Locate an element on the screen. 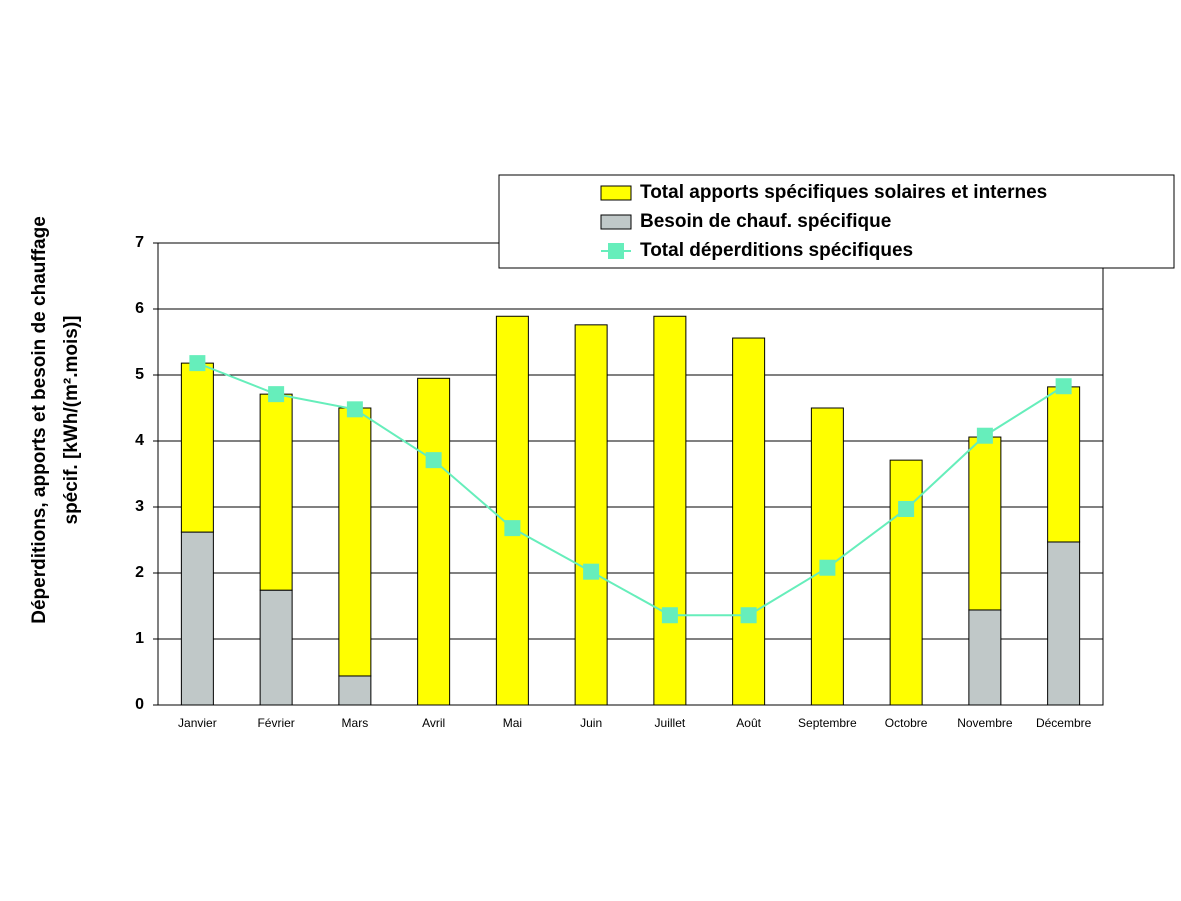  x-tick-label: Janvier is located at coordinates (197, 723).